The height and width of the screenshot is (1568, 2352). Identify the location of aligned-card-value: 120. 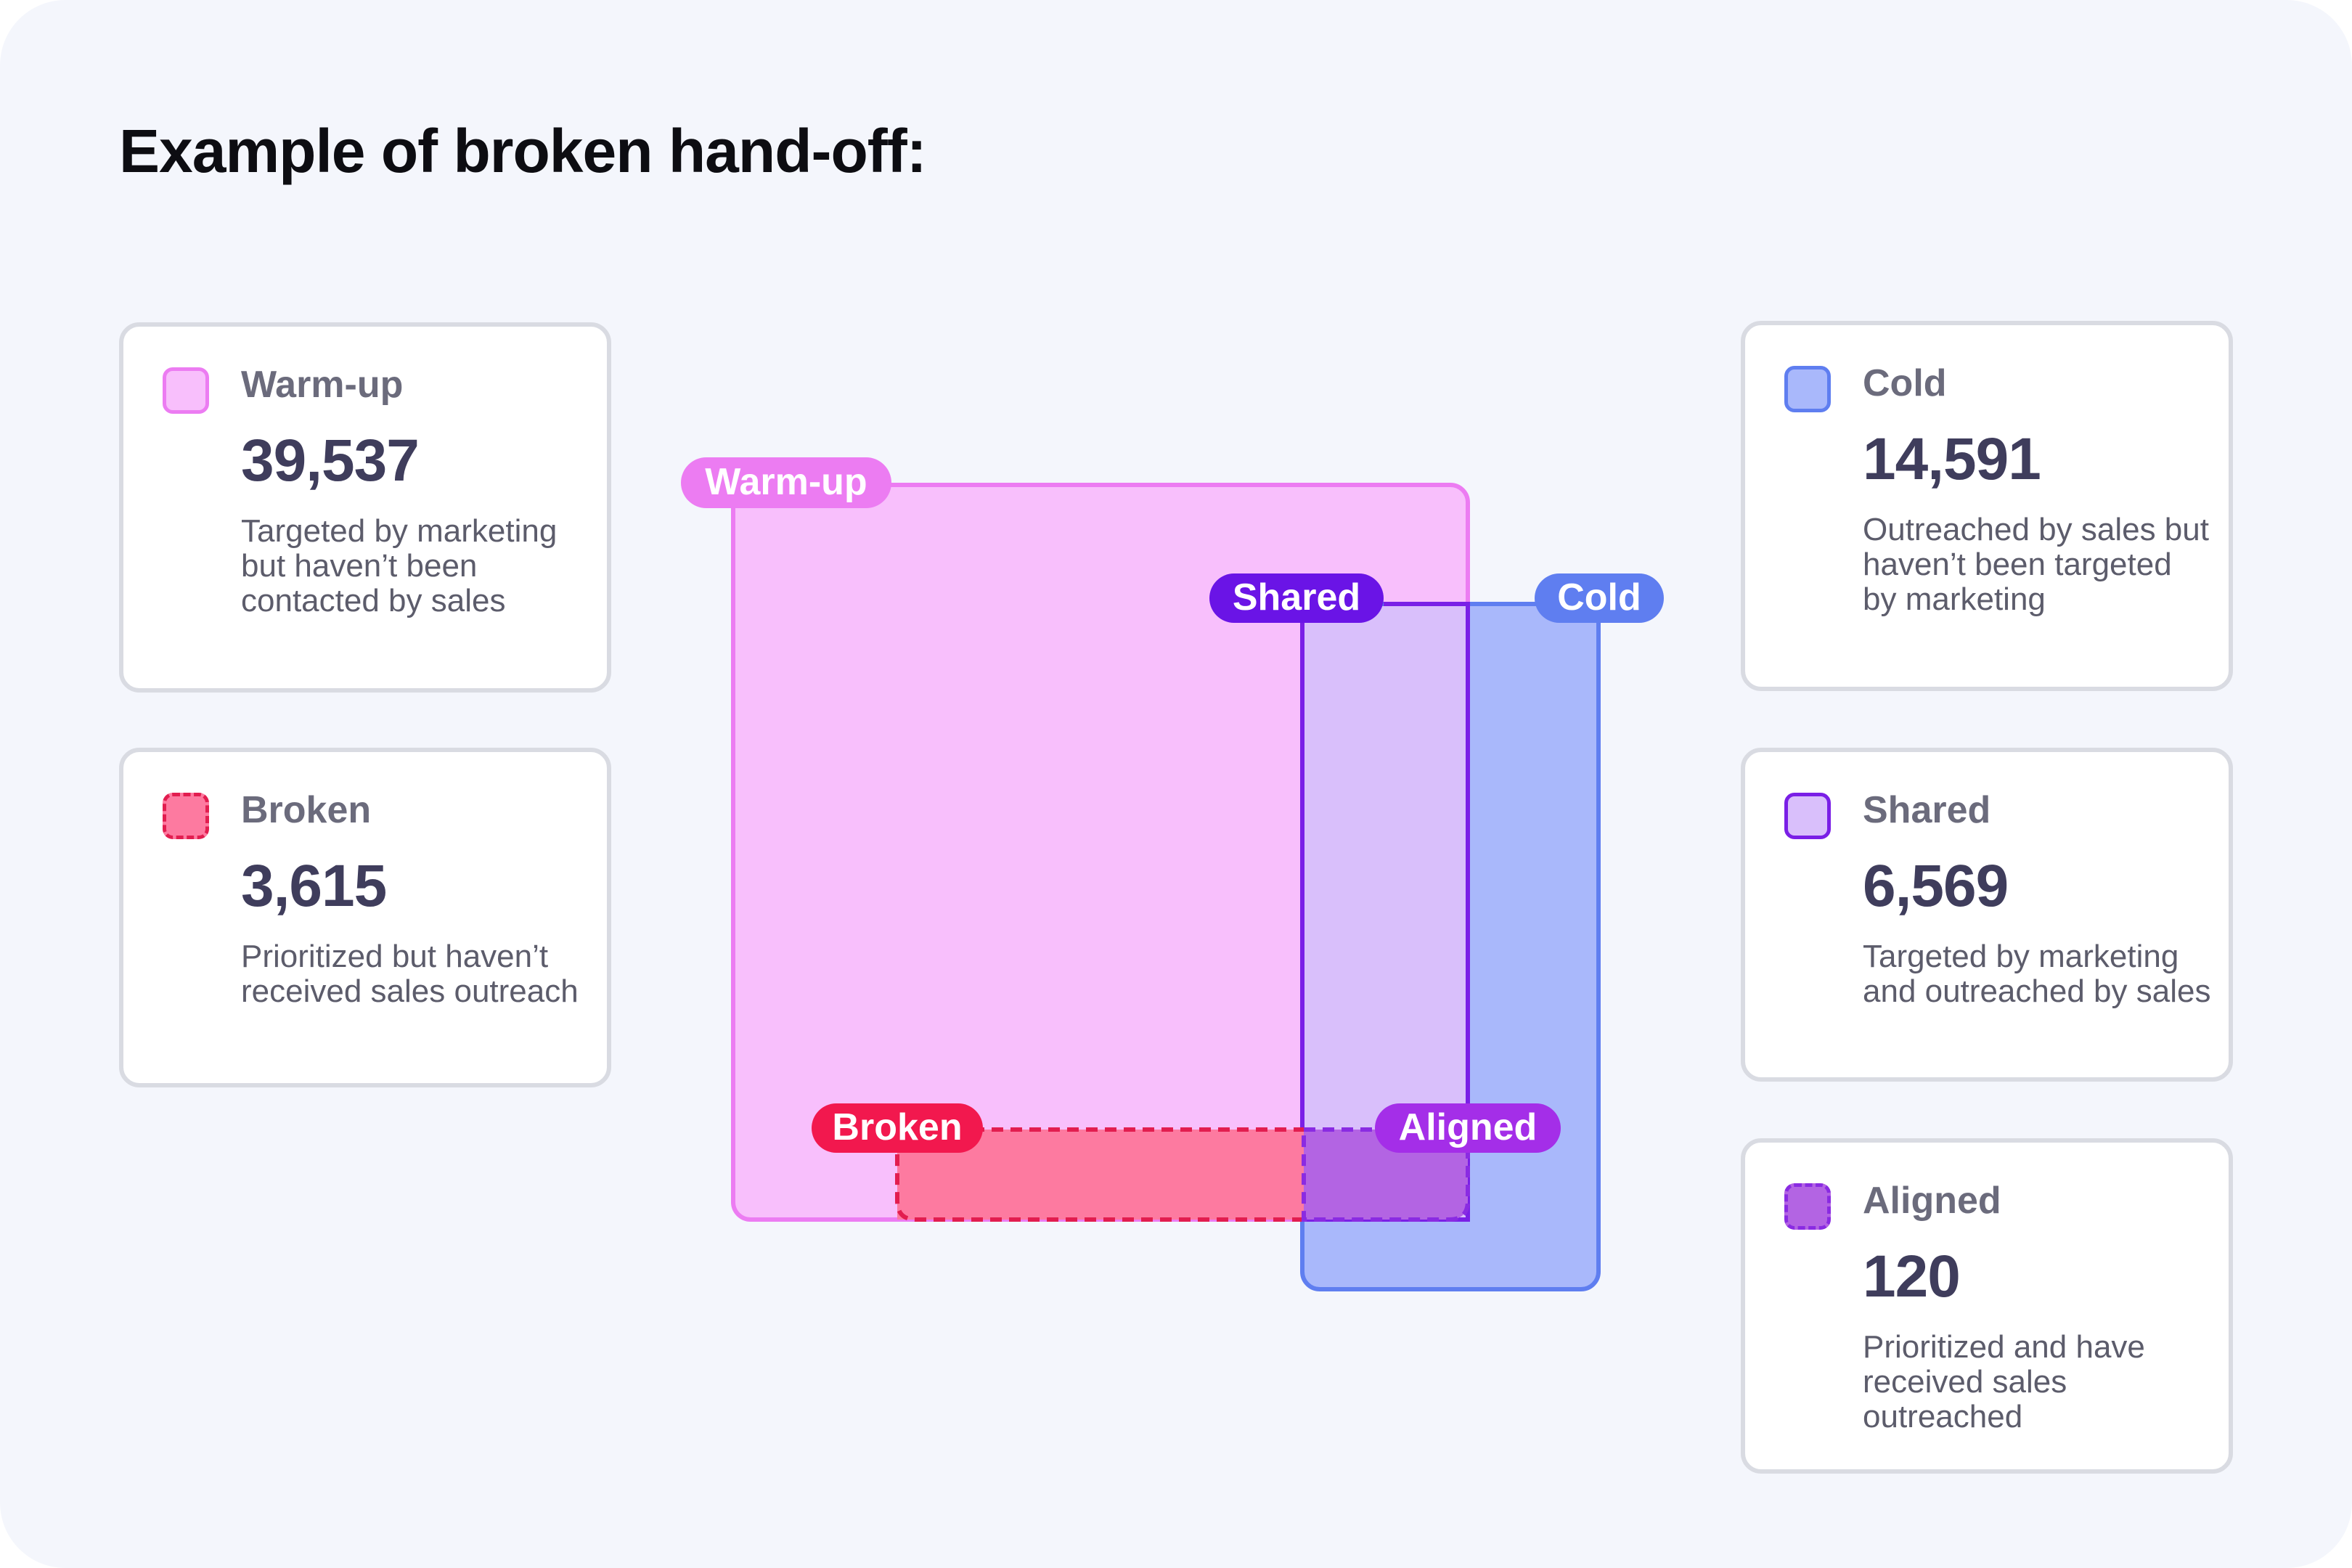
(1912, 1277).